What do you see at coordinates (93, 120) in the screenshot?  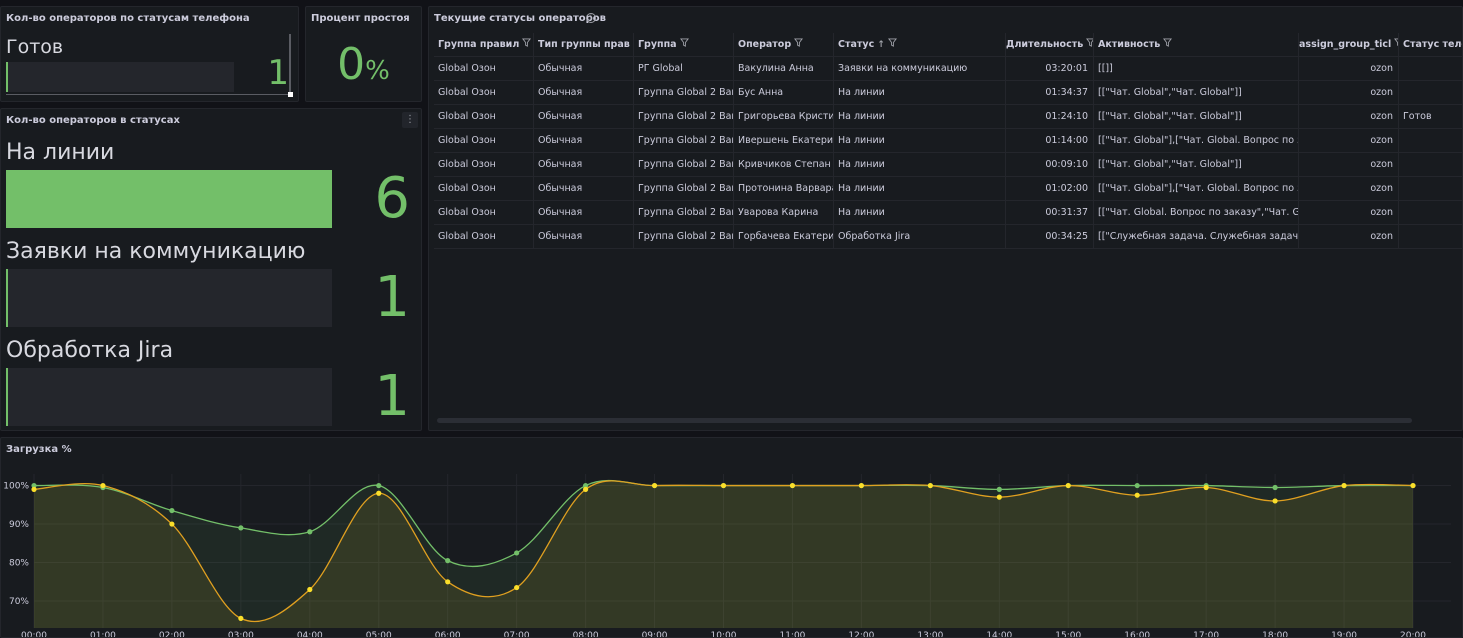 I see `panel-title: Кол-во операторов в статусах` at bounding box center [93, 120].